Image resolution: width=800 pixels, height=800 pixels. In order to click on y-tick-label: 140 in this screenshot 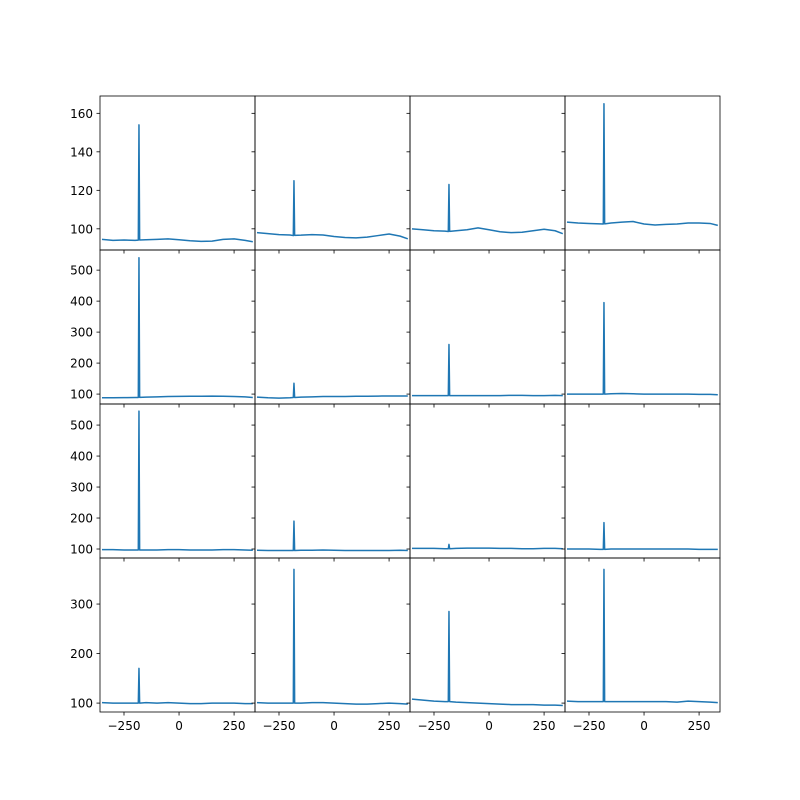, I will do `click(81, 152)`.